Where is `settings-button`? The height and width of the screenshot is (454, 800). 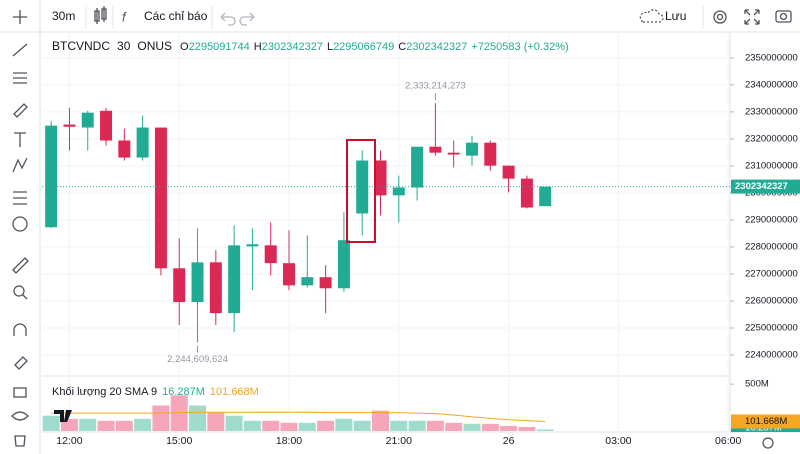
settings-button is located at coordinates (720, 17).